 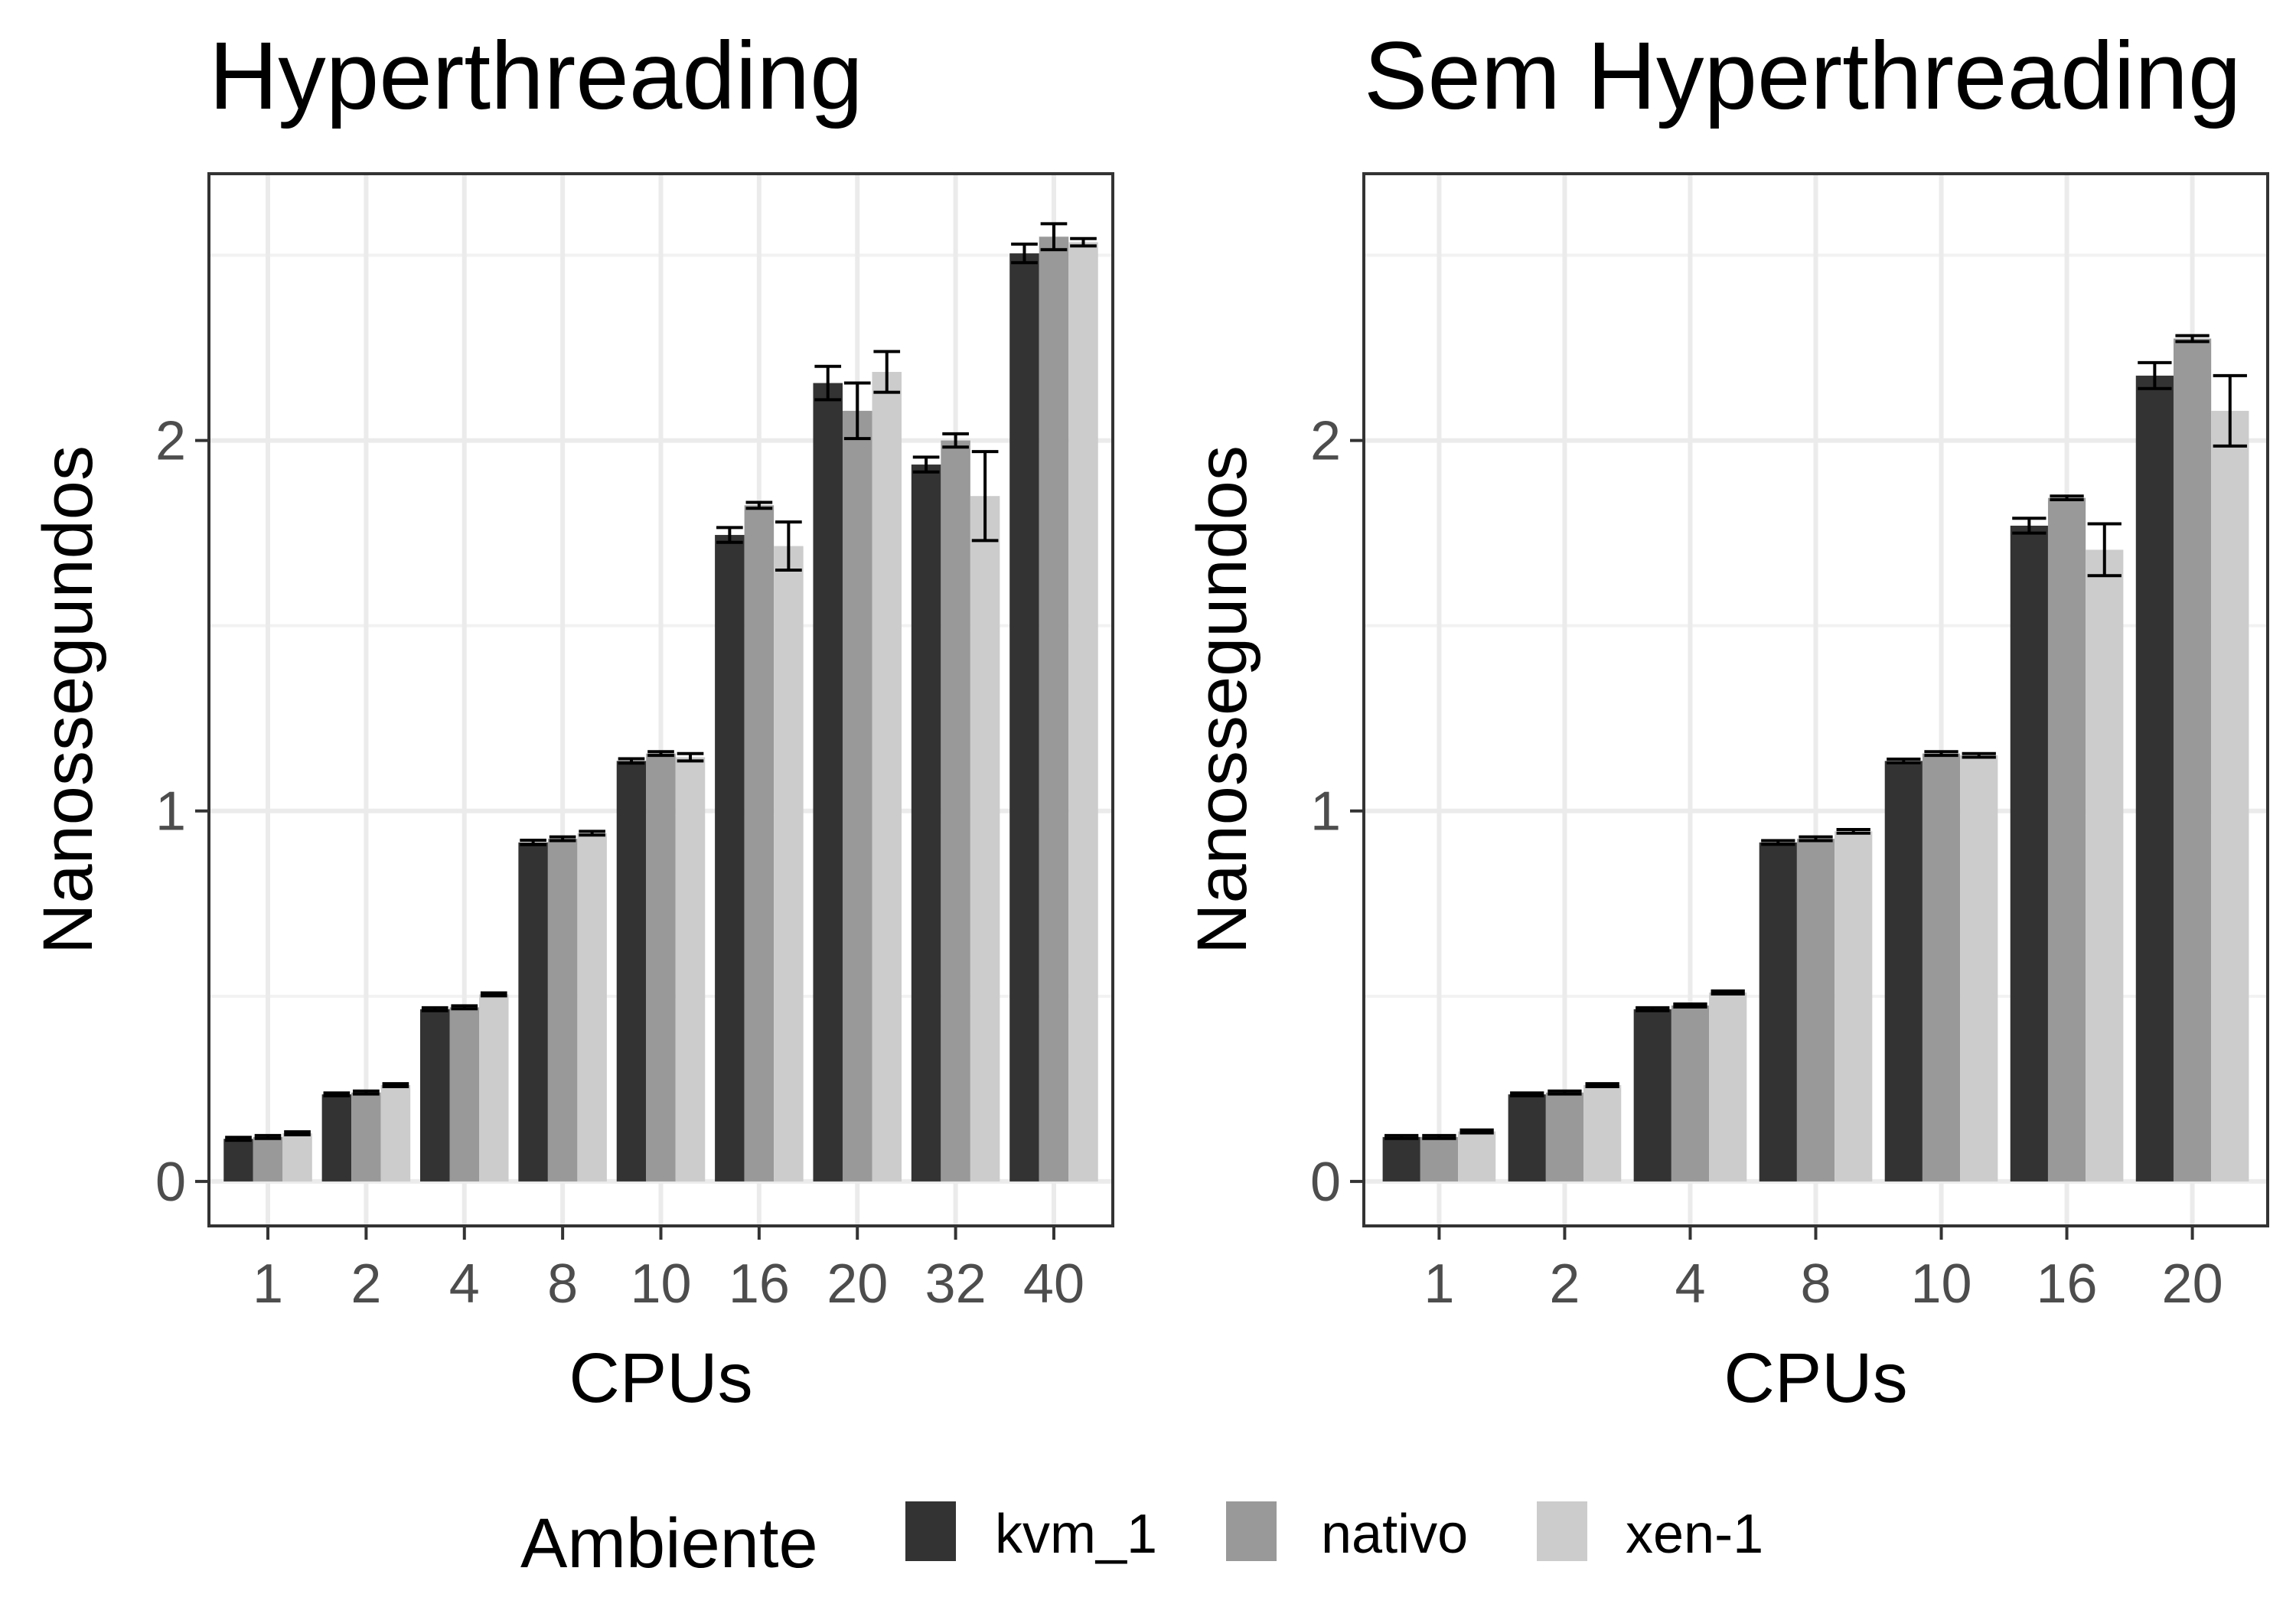 What do you see at coordinates (1053, 1284) in the screenshot?
I see `x-tick-label: 40` at bounding box center [1053, 1284].